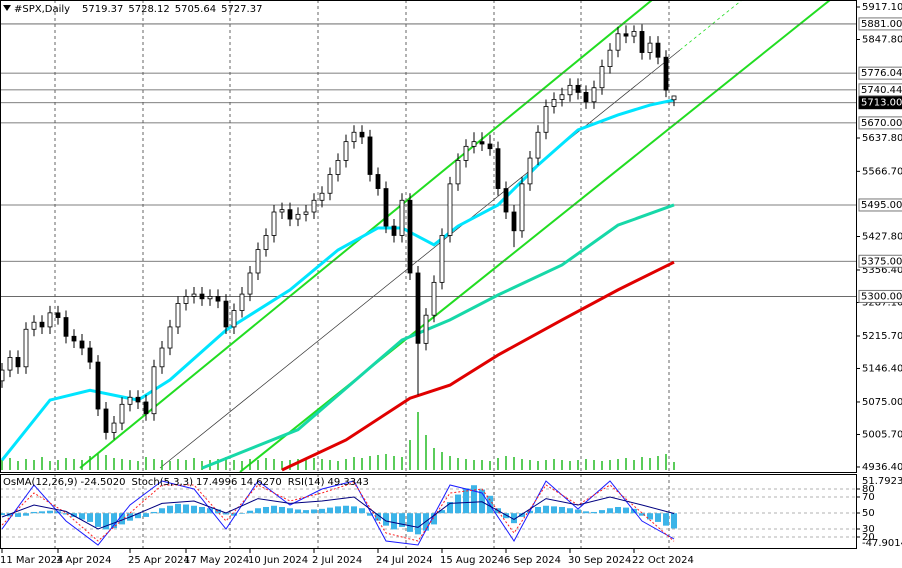  Describe the element at coordinates (148, 9) in the screenshot. I see `ohlc-value: 5728.12` at that location.